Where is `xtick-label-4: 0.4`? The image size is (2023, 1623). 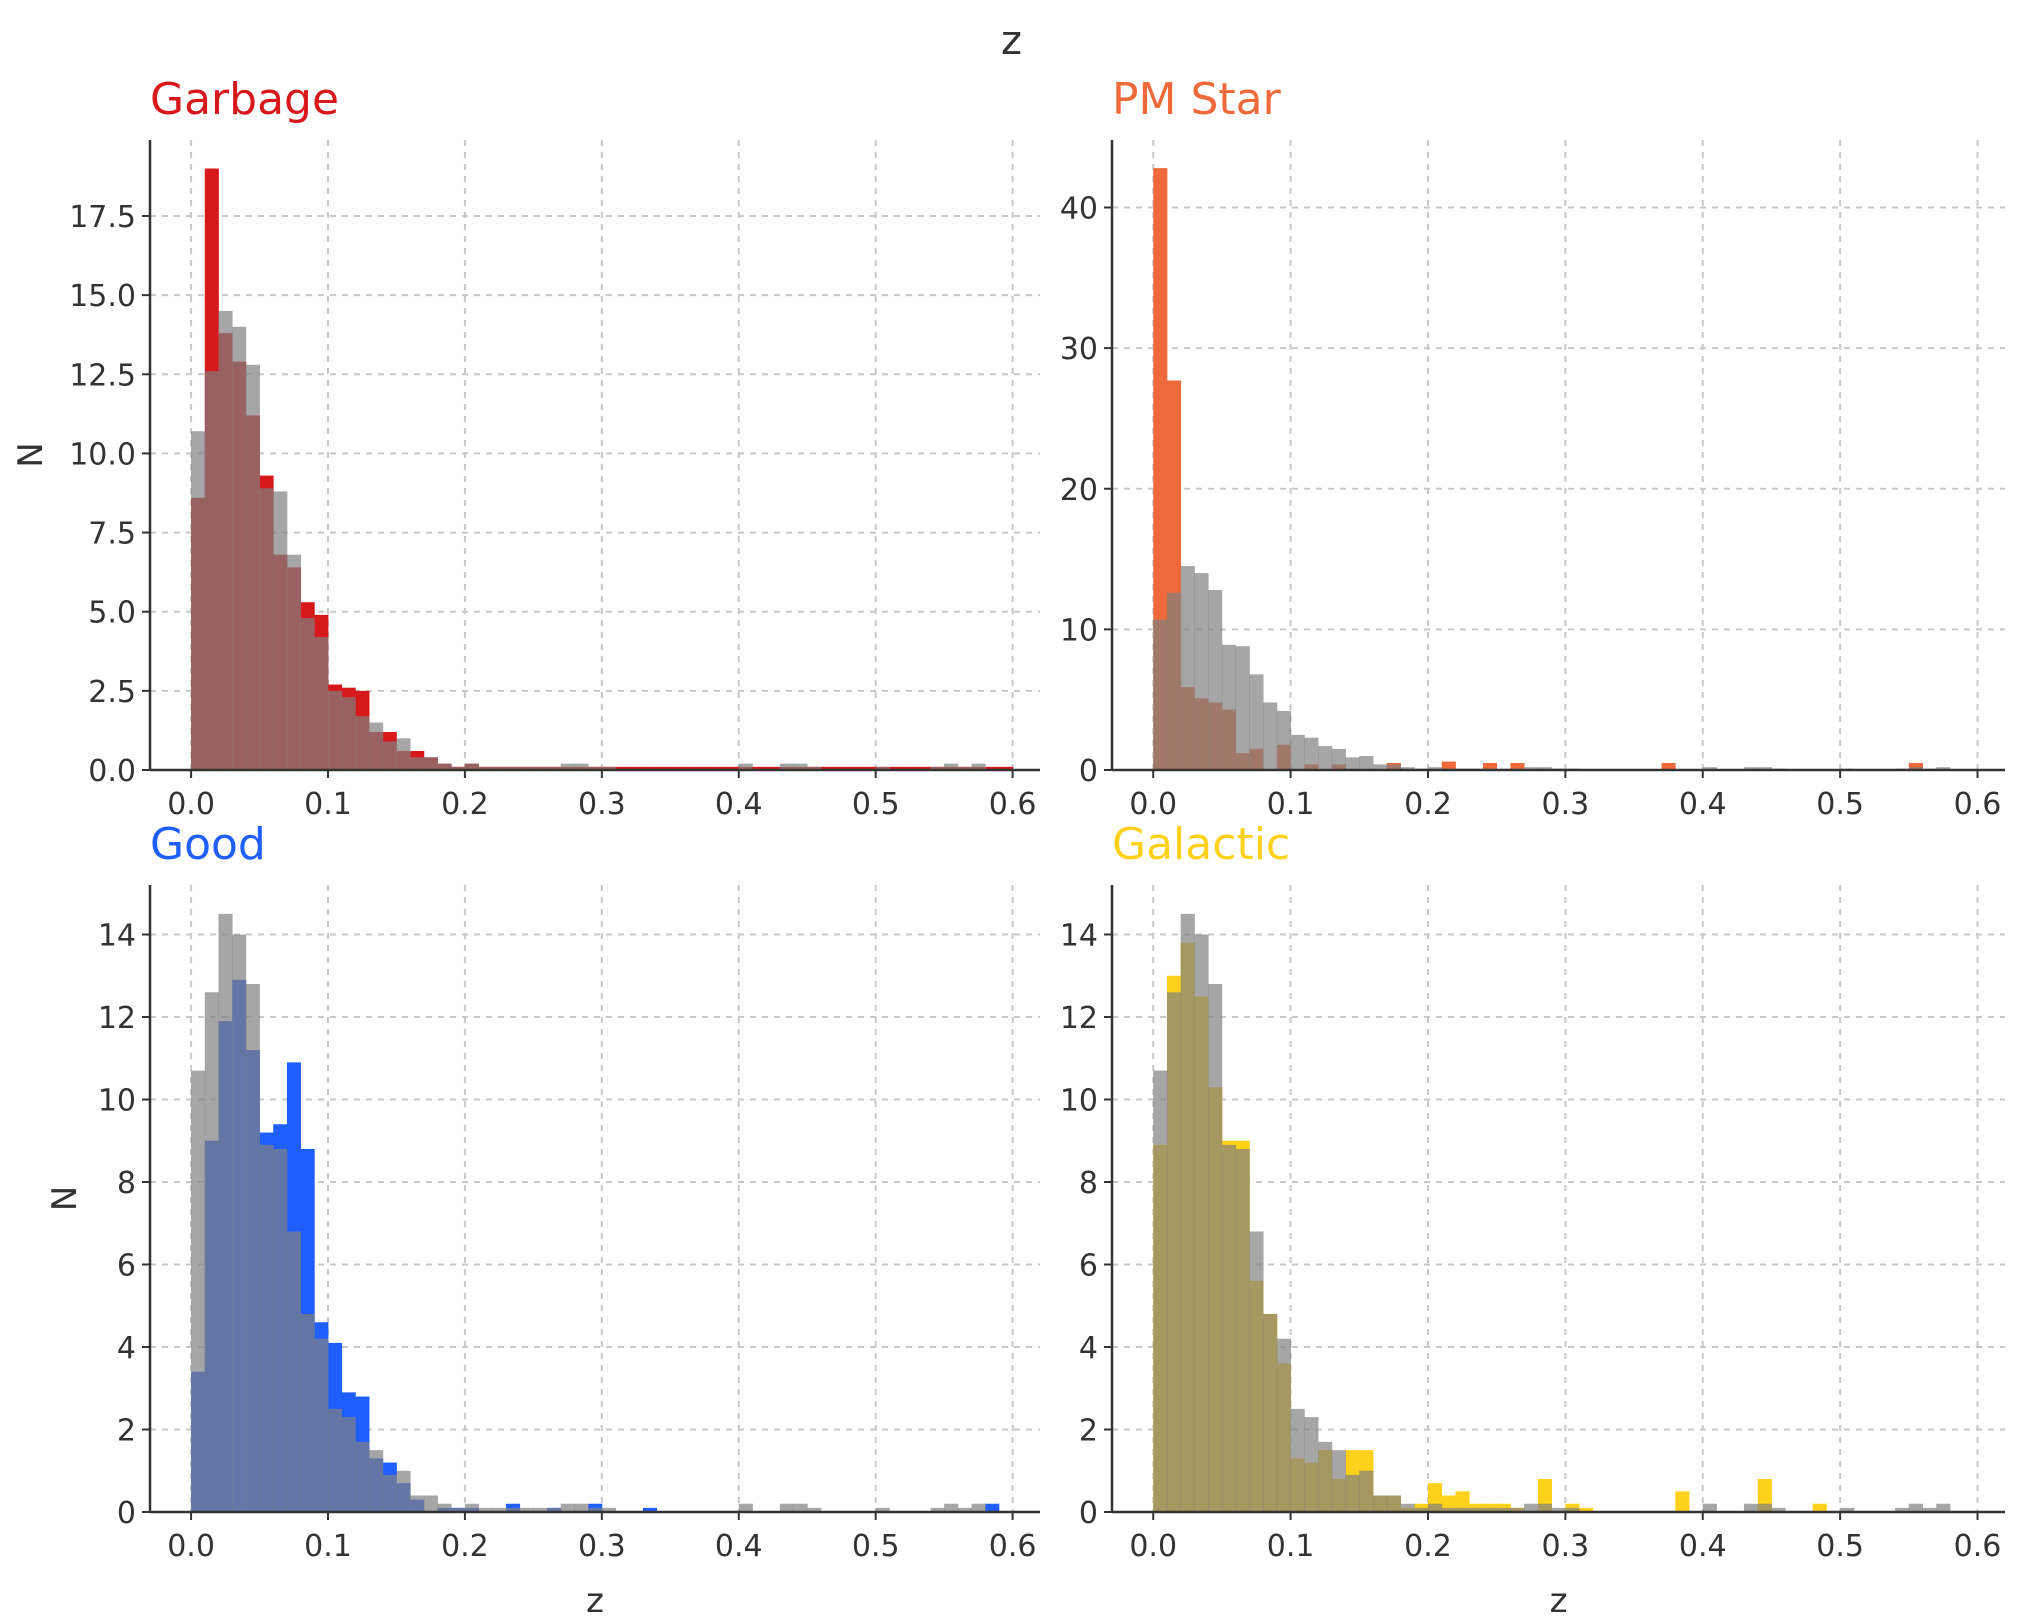
xtick-label-4: 0.4 is located at coordinates (739, 804).